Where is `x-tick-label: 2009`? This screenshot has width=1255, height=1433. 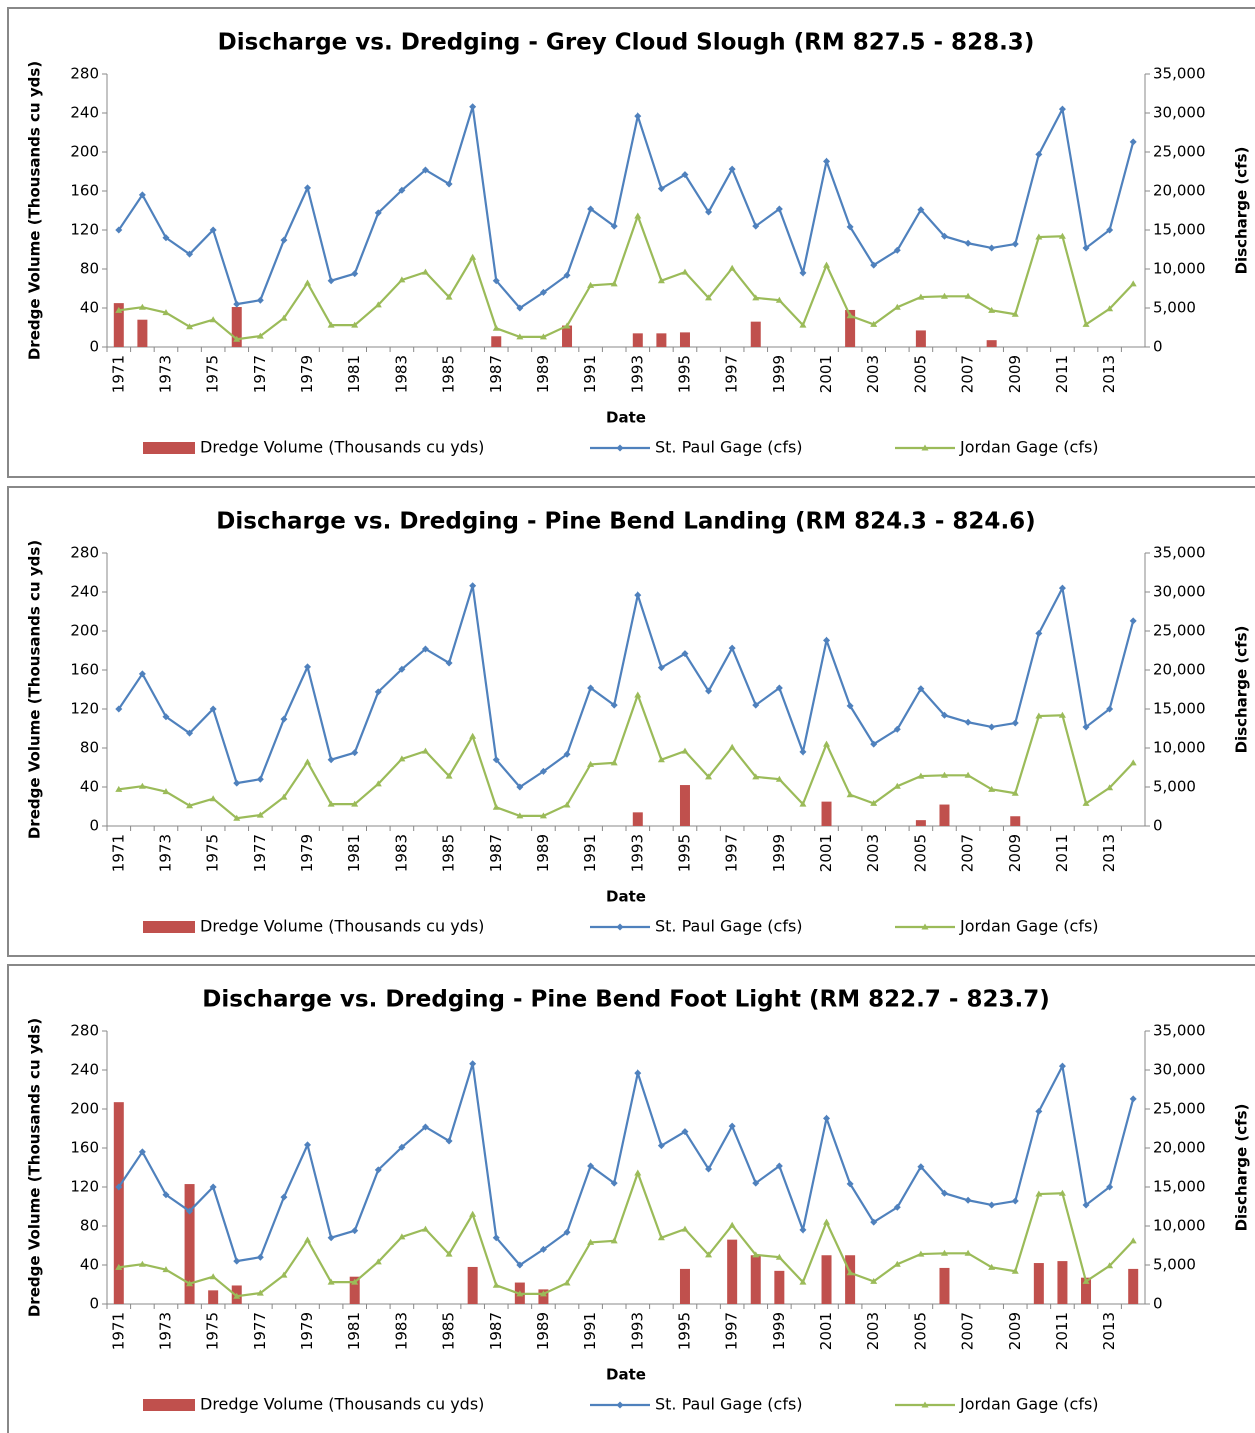 x-tick-label: 2009 is located at coordinates (1015, 853).